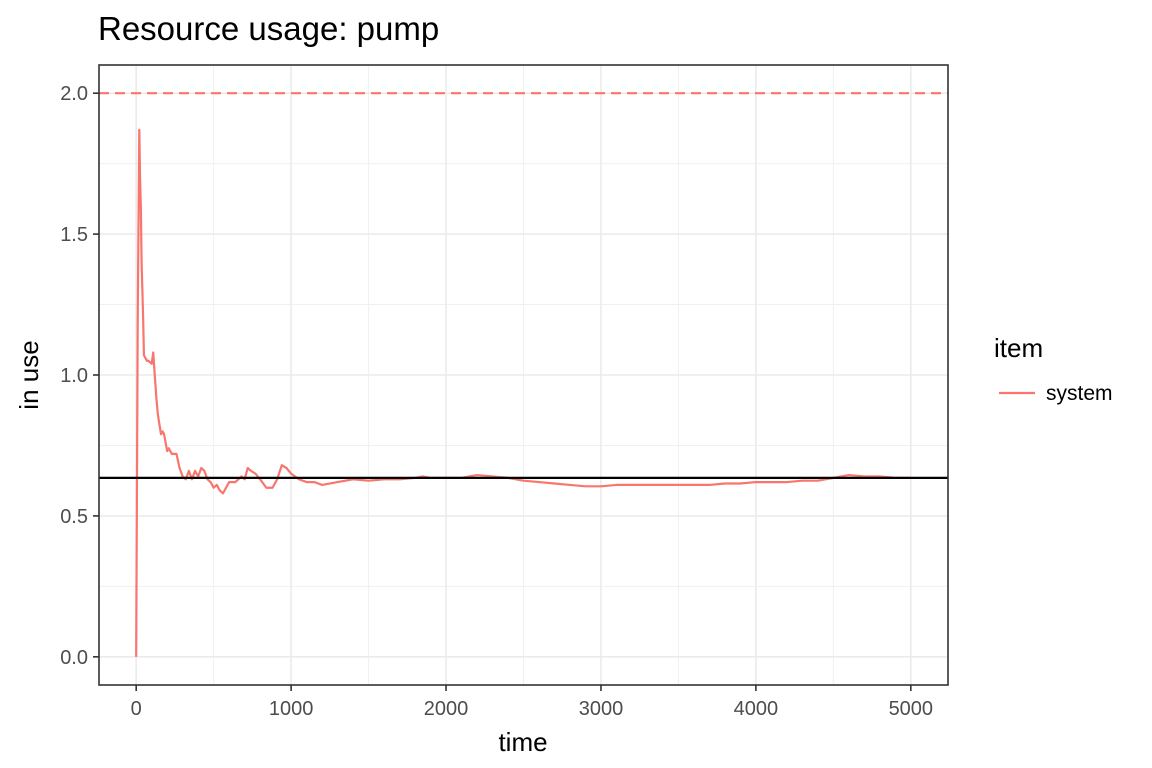 This screenshot has width=1152, height=768. I want to click on y-axis-ticks: 0.0 0.5 1.0 1.5 2.0, so click(79, 376).